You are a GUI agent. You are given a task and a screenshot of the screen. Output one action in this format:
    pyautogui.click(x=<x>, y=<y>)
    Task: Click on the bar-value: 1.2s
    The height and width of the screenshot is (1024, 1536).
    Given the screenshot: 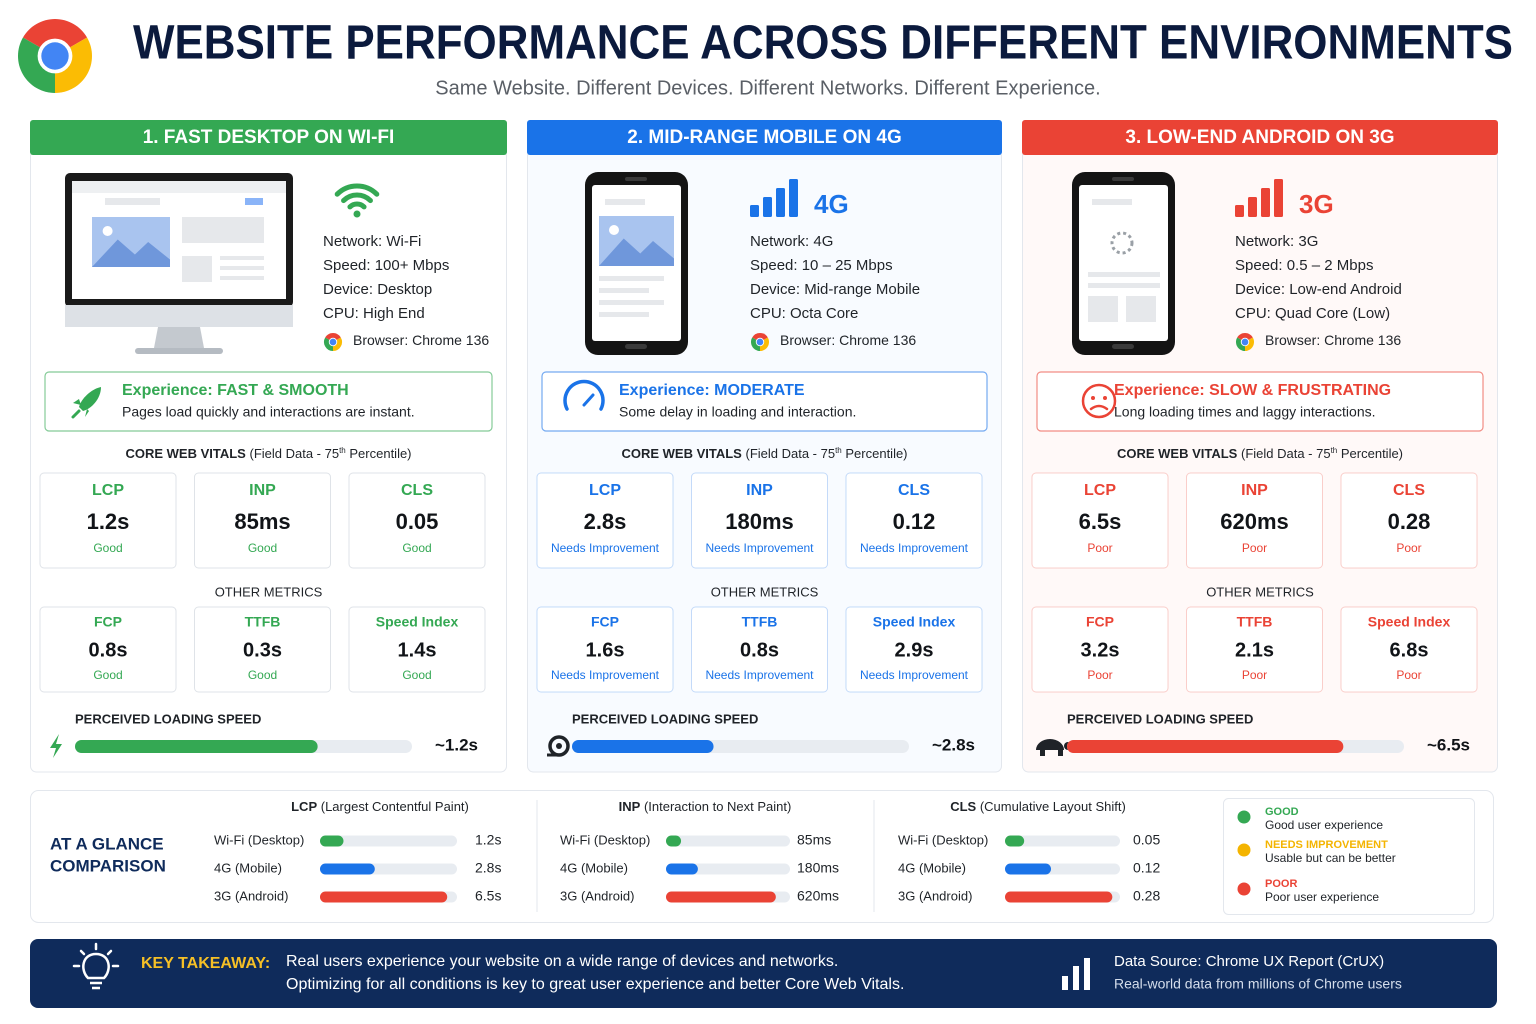 What is the action you would take?
    pyautogui.click(x=488, y=840)
    